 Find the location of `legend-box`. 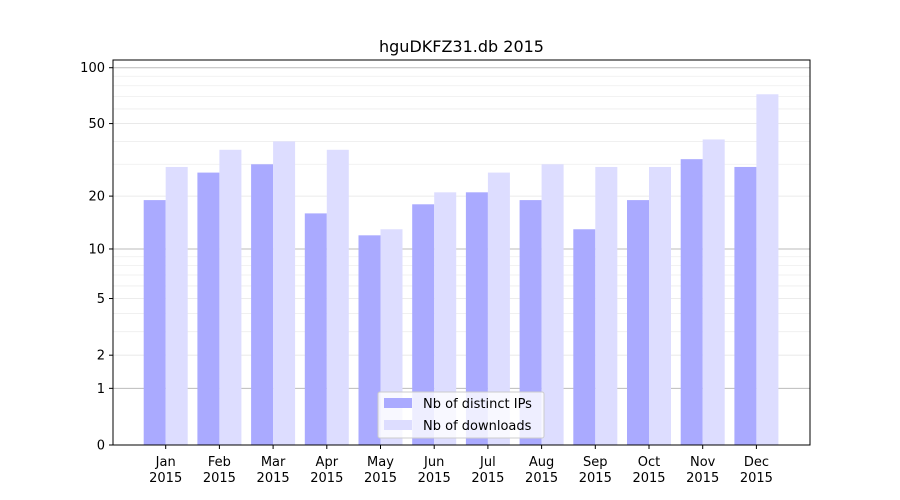

legend-box is located at coordinates (461, 415).